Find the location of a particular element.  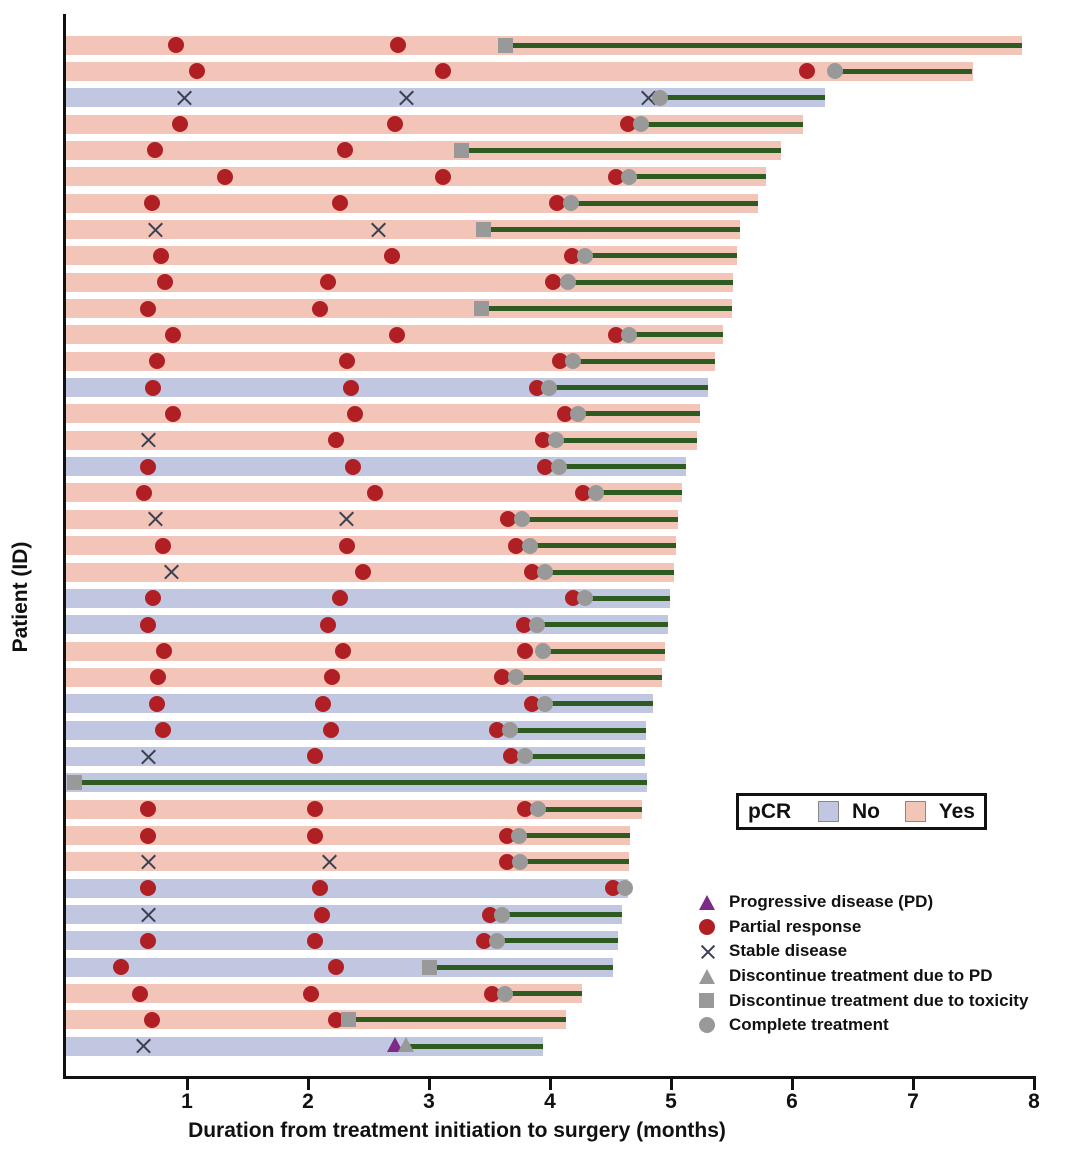

legend-item: Progressive disease (PD) is located at coordinates (862, 902).